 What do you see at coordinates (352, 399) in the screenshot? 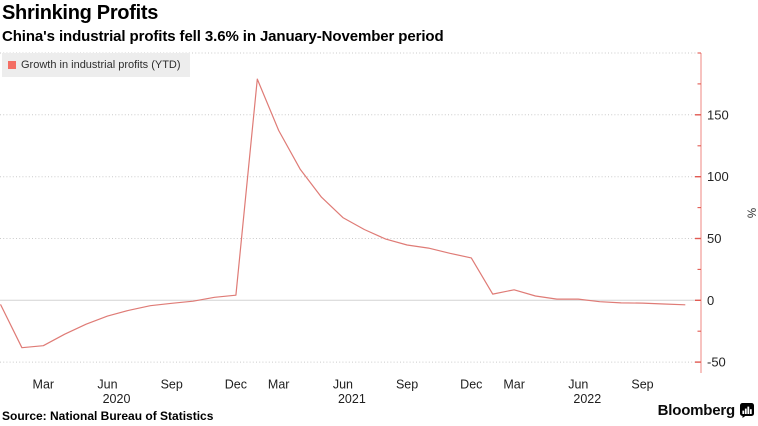
I see `x-year-label: 2021` at bounding box center [352, 399].